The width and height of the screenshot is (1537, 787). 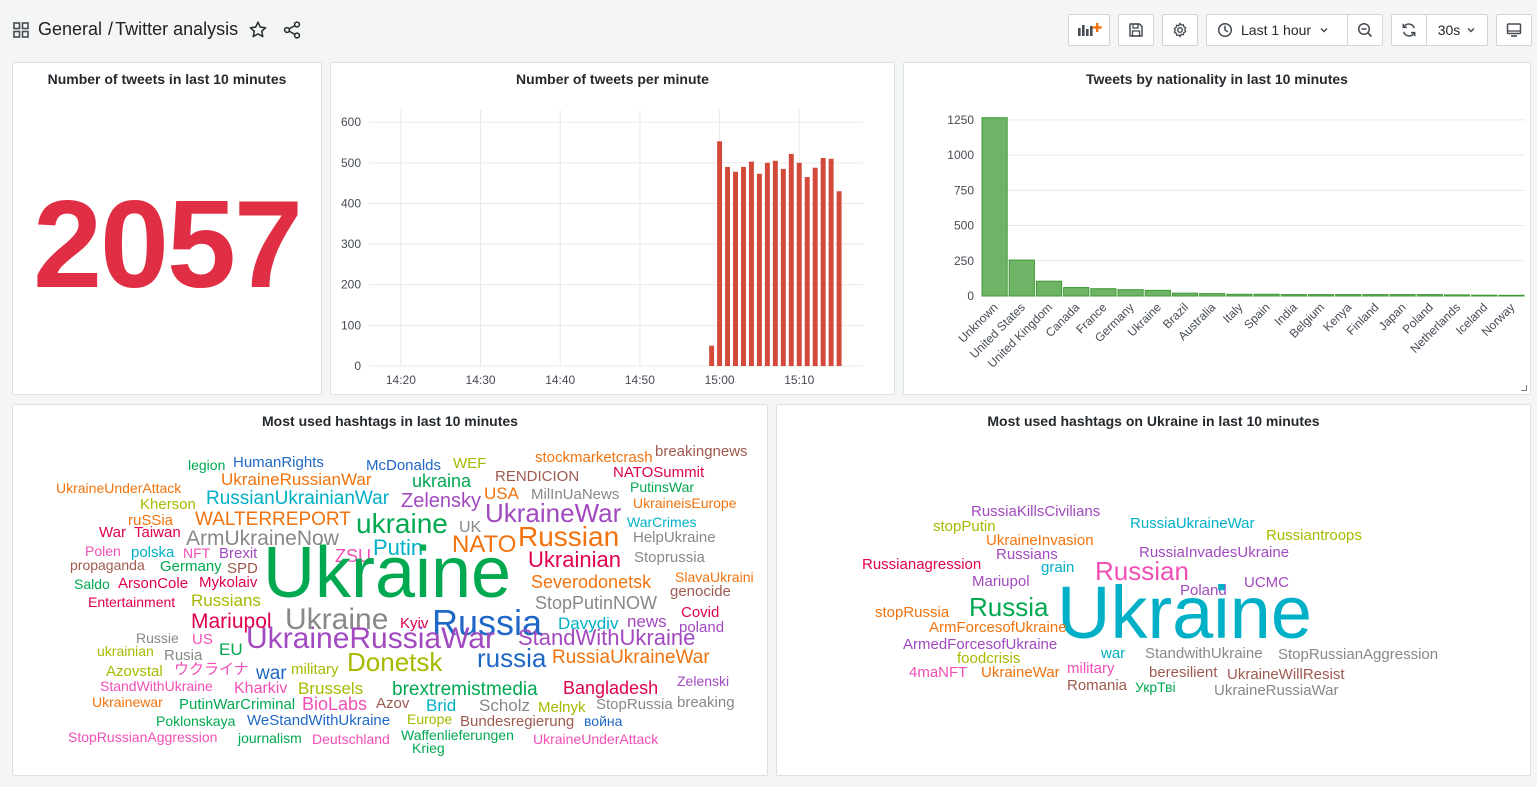 I want to click on hashtag-word: propaganda, so click(x=107, y=565).